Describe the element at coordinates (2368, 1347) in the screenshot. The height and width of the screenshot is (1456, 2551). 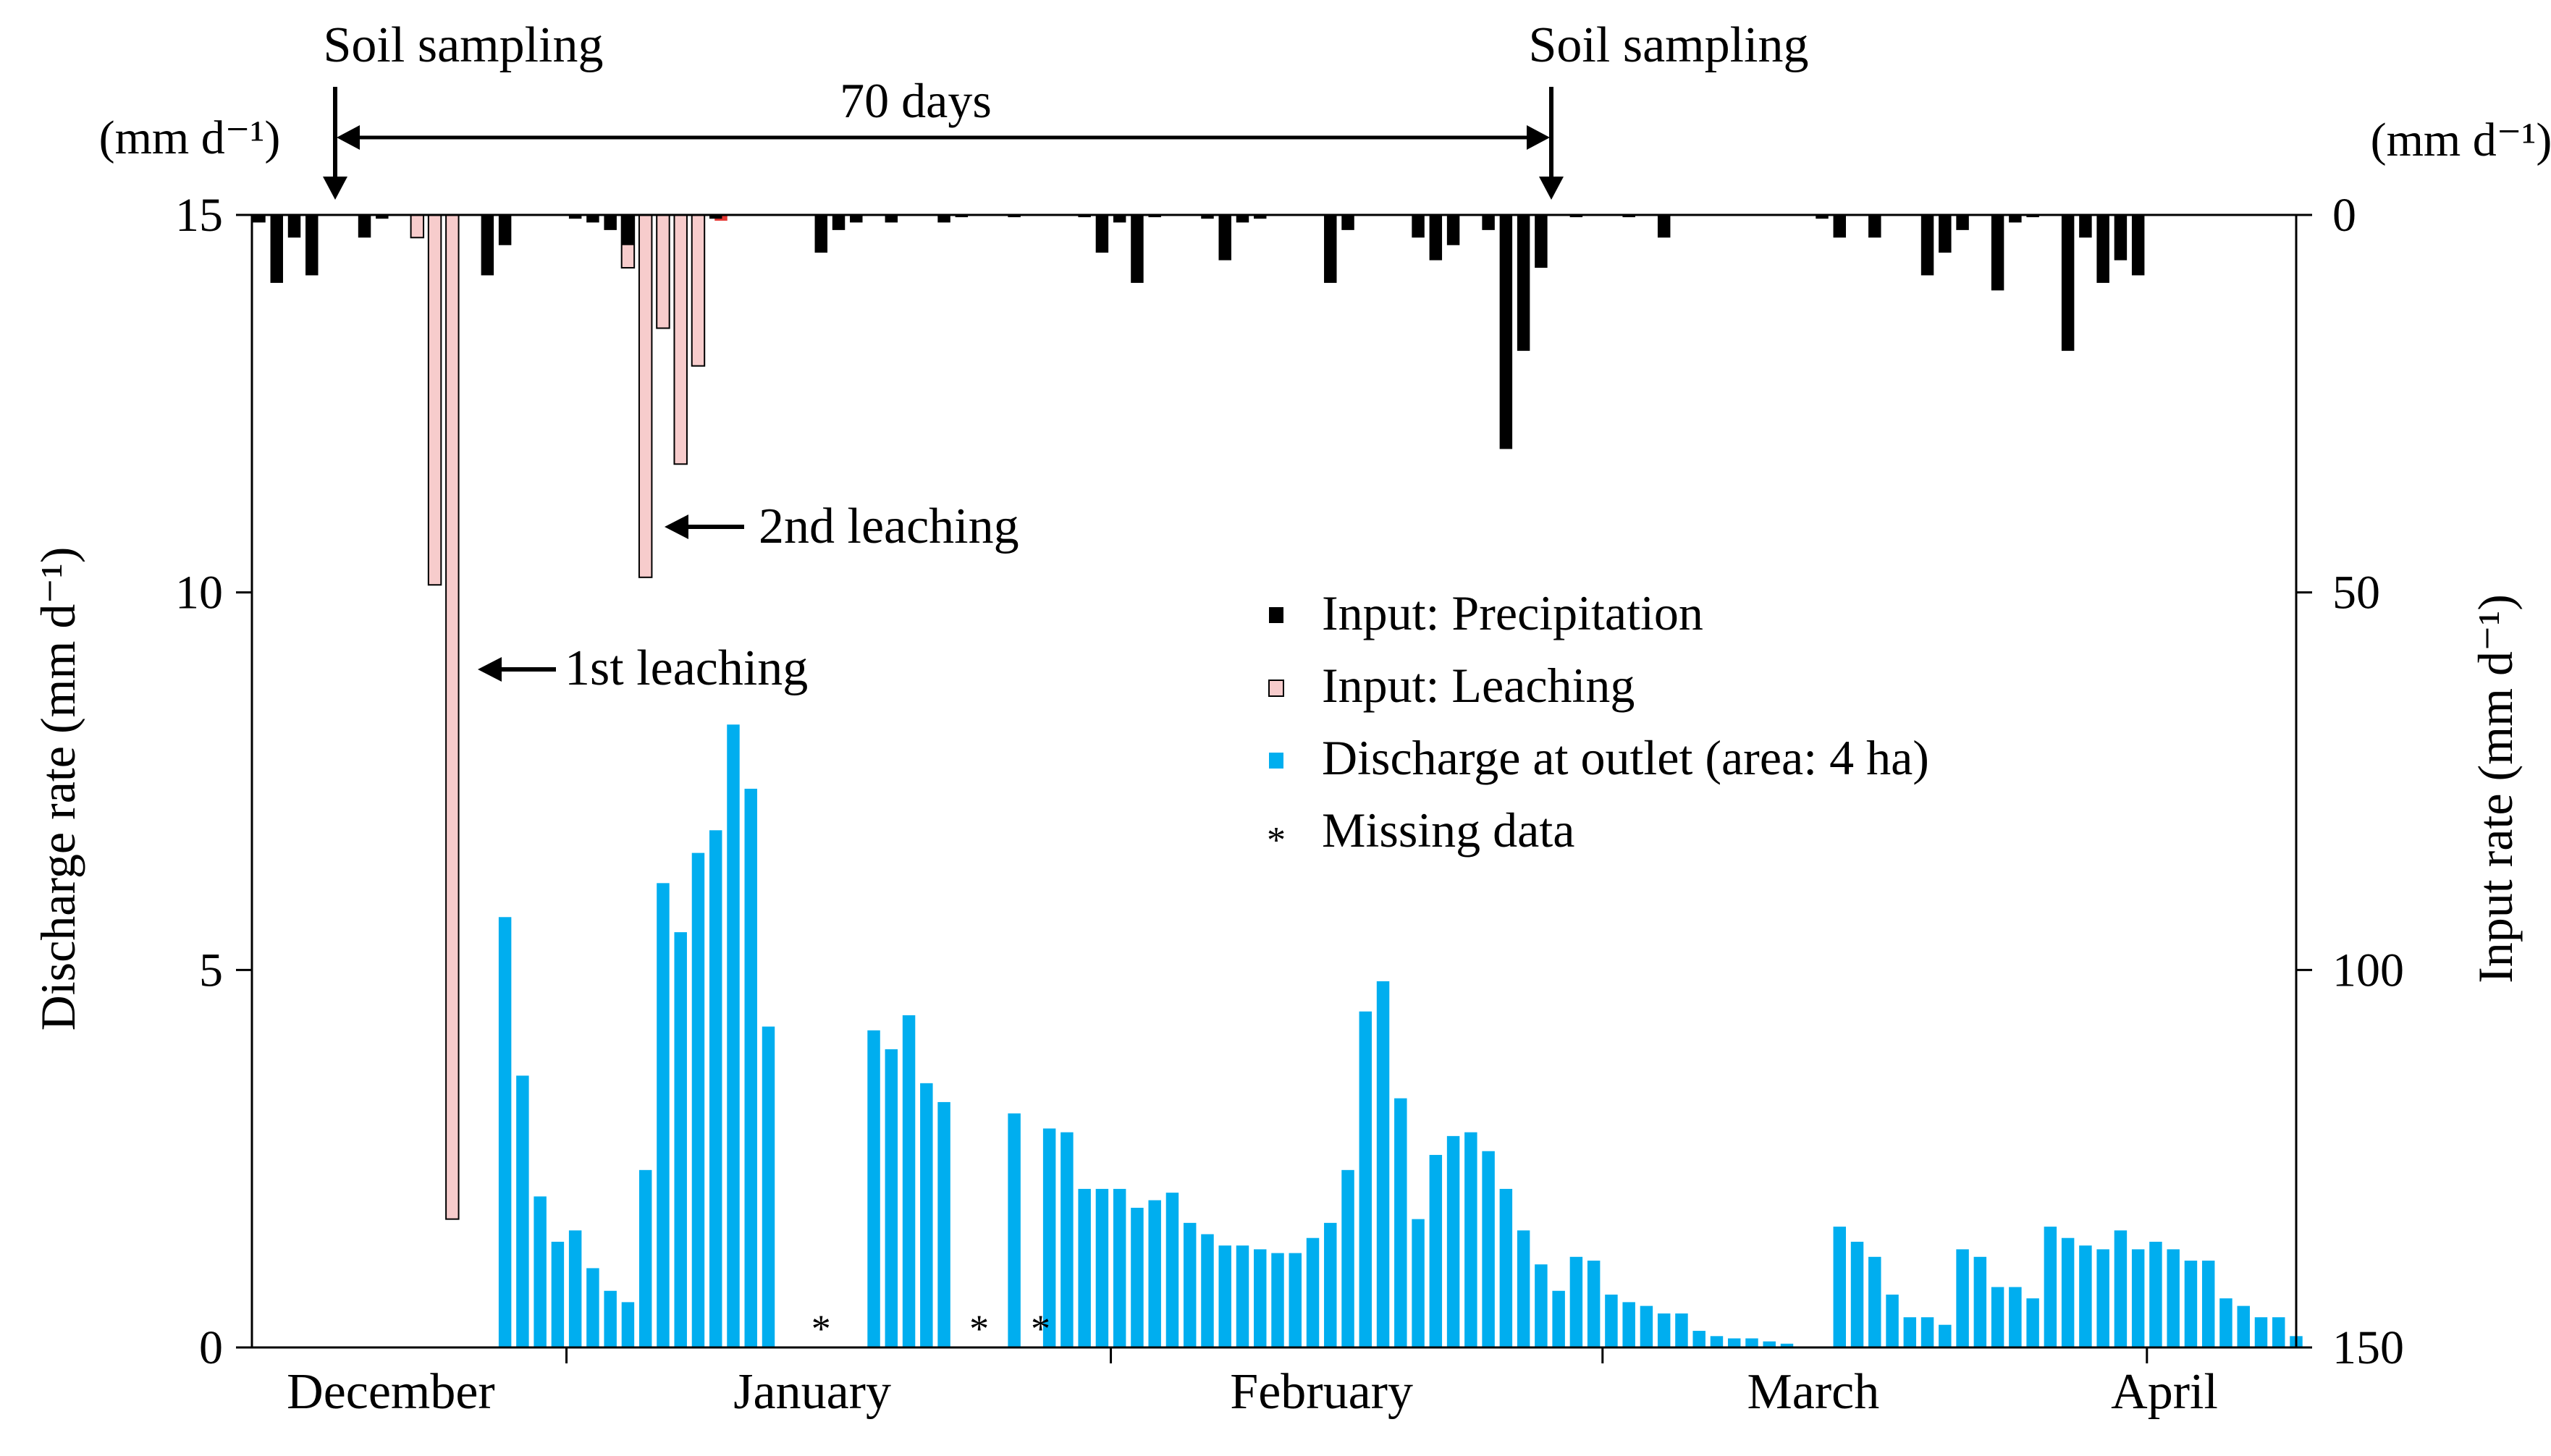
I see `right-axis-tick-label: 150` at that location.